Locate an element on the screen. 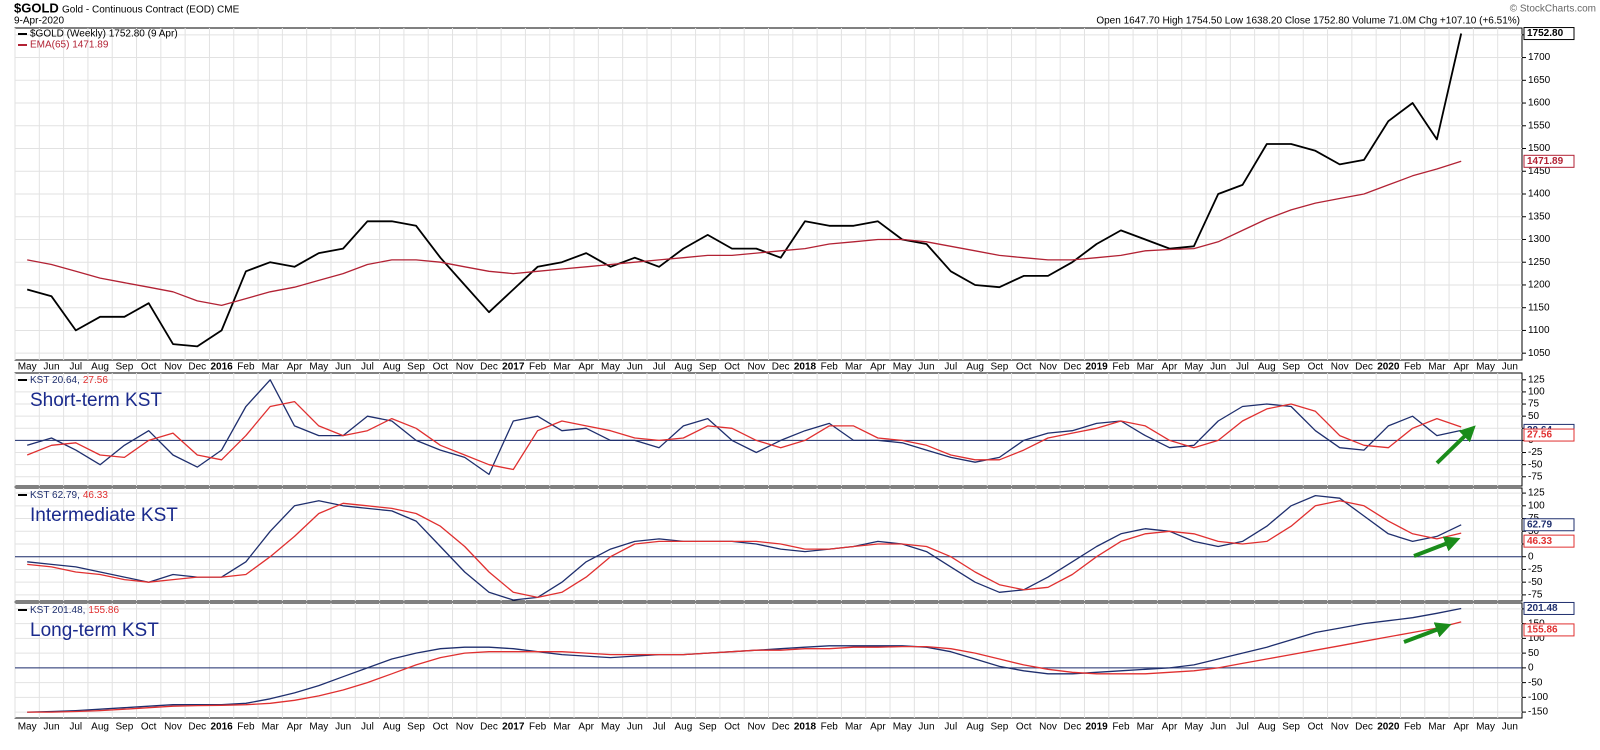  panel-title: Intermediate KST is located at coordinates (104, 515).